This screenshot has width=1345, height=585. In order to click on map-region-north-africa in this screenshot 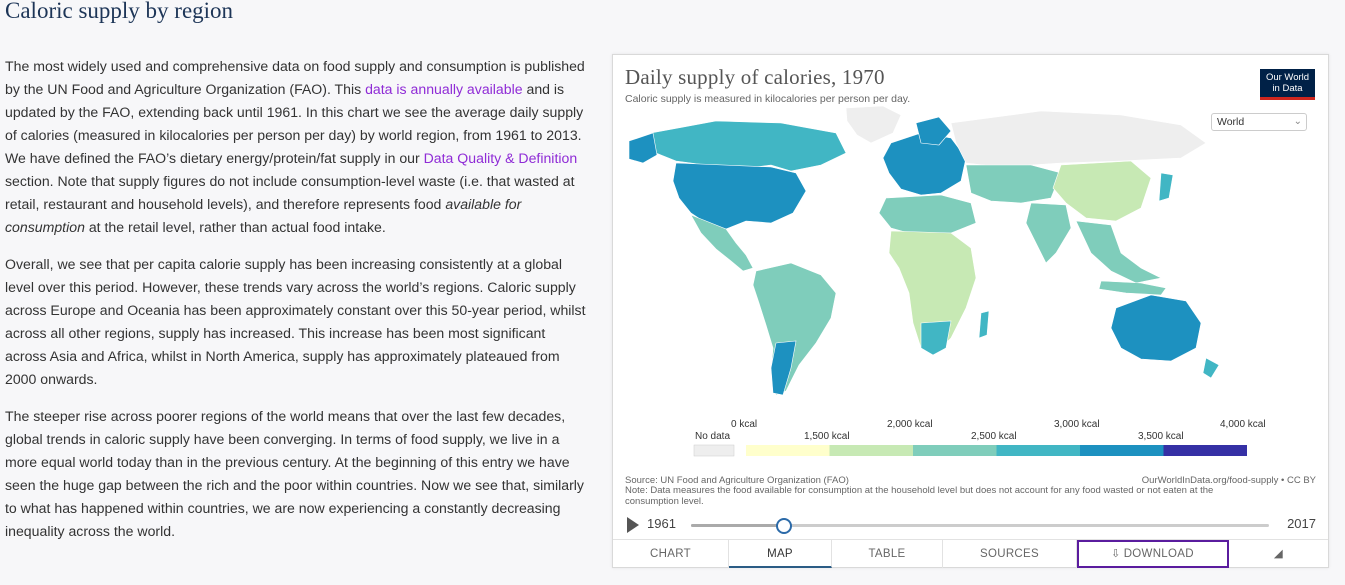, I will do `click(927, 215)`.